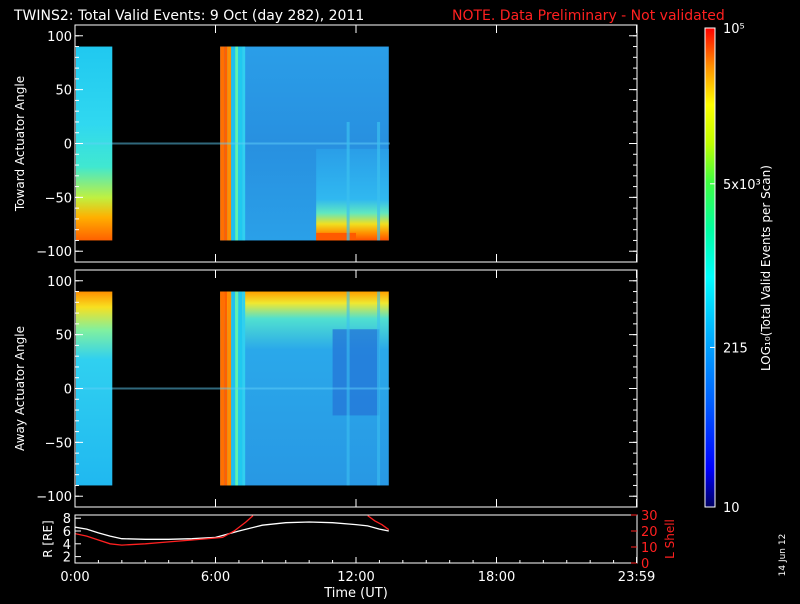  What do you see at coordinates (710, 267) in the screenshot?
I see `colorbar-gradient` at bounding box center [710, 267].